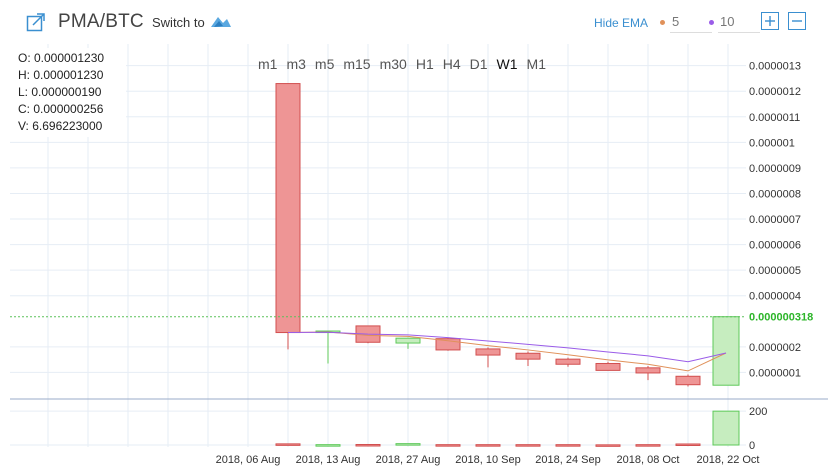 Image resolution: width=828 pixels, height=471 pixels. I want to click on price-tick-label: 0.0000002, so click(775, 348).